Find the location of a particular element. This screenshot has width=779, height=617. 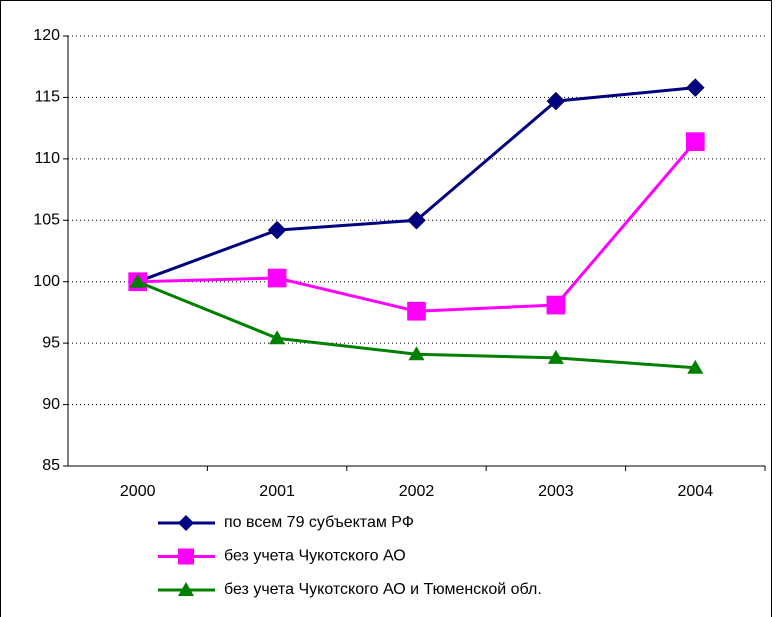

legend-label: без учета Чукотского АО is located at coordinates (315, 556).